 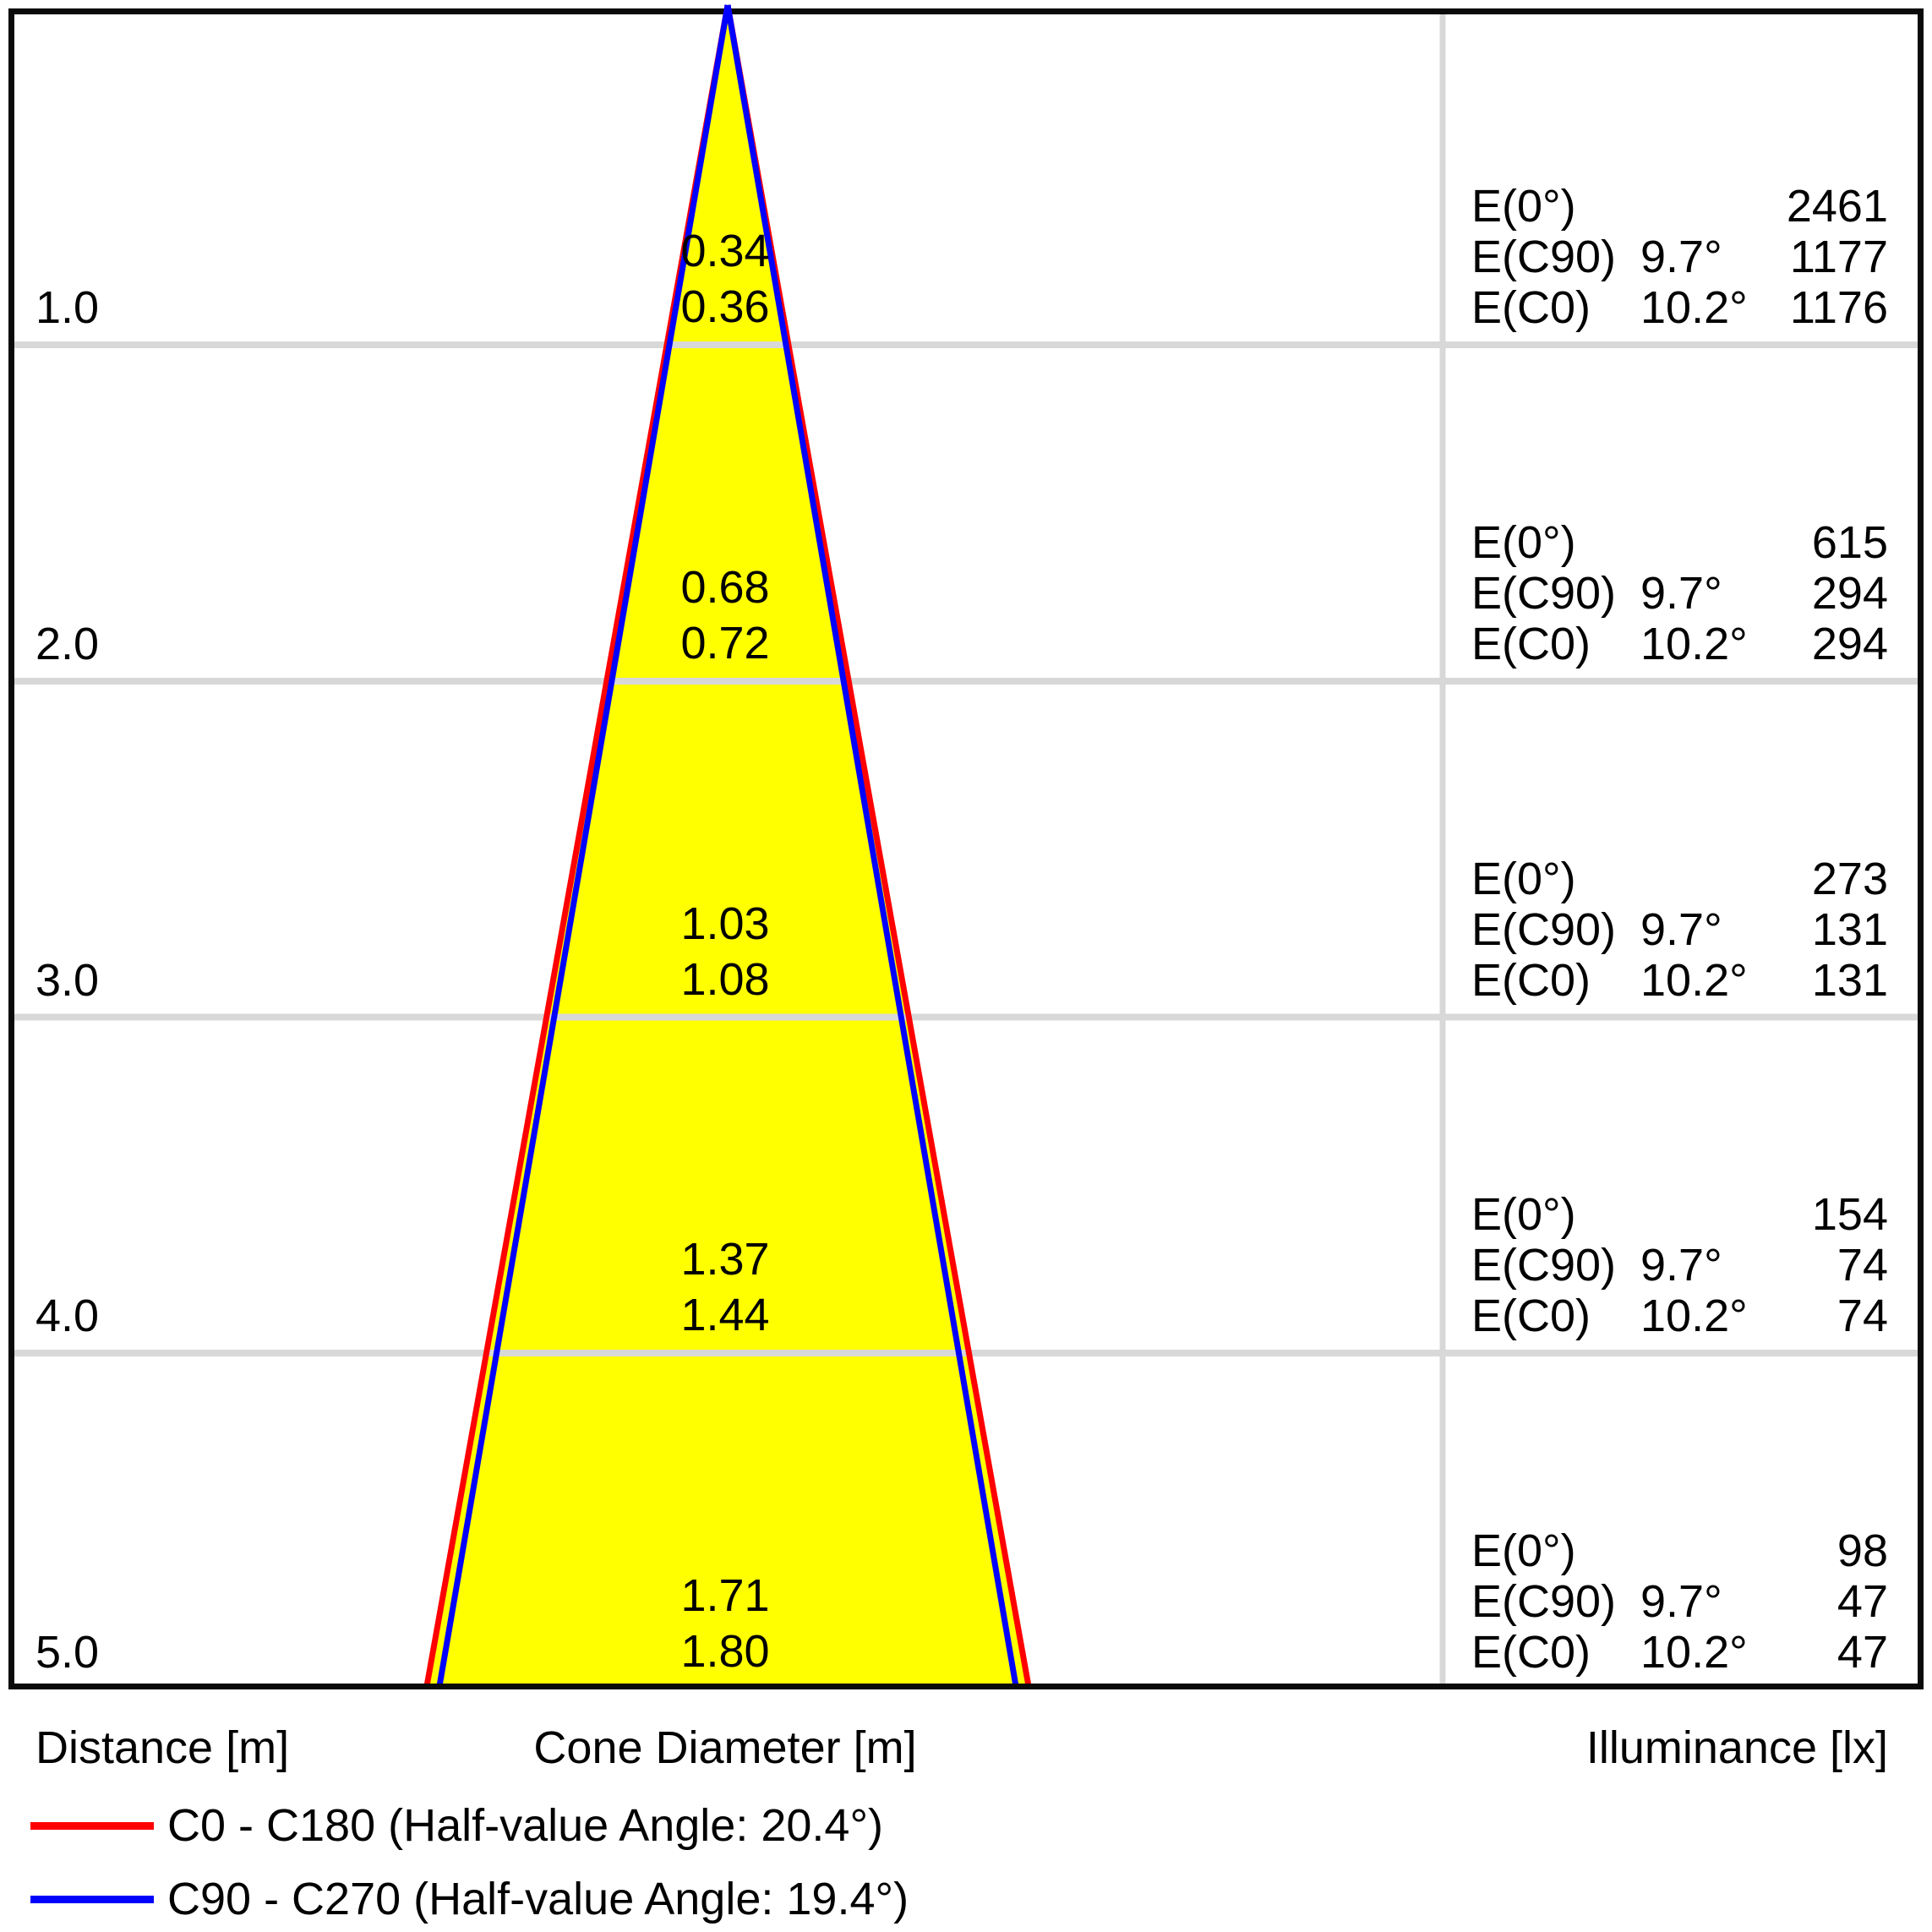 What do you see at coordinates (525, 1825) in the screenshot?
I see `legend-label-c0: C0 - C180 (Half-value Angle: 20.4°)` at bounding box center [525, 1825].